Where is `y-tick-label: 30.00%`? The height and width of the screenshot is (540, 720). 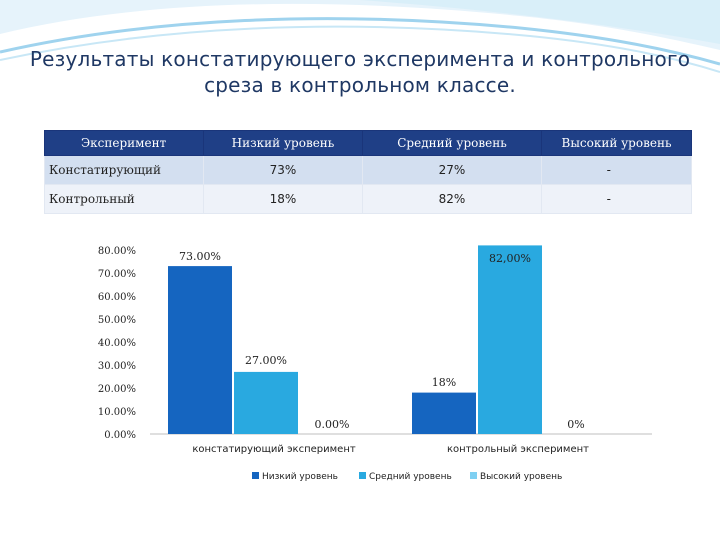
y-tick-label: 30.00% is located at coordinates (117, 366).